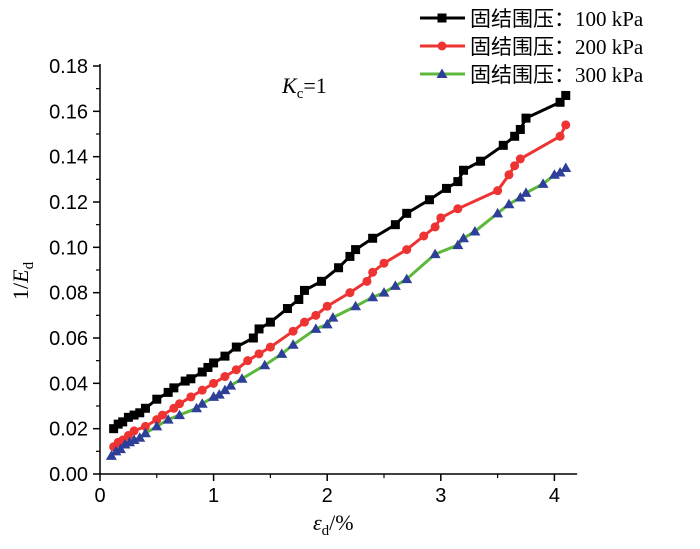  Describe the element at coordinates (68, 67) in the screenshot. I see `y-tick-label: 0.18` at that location.